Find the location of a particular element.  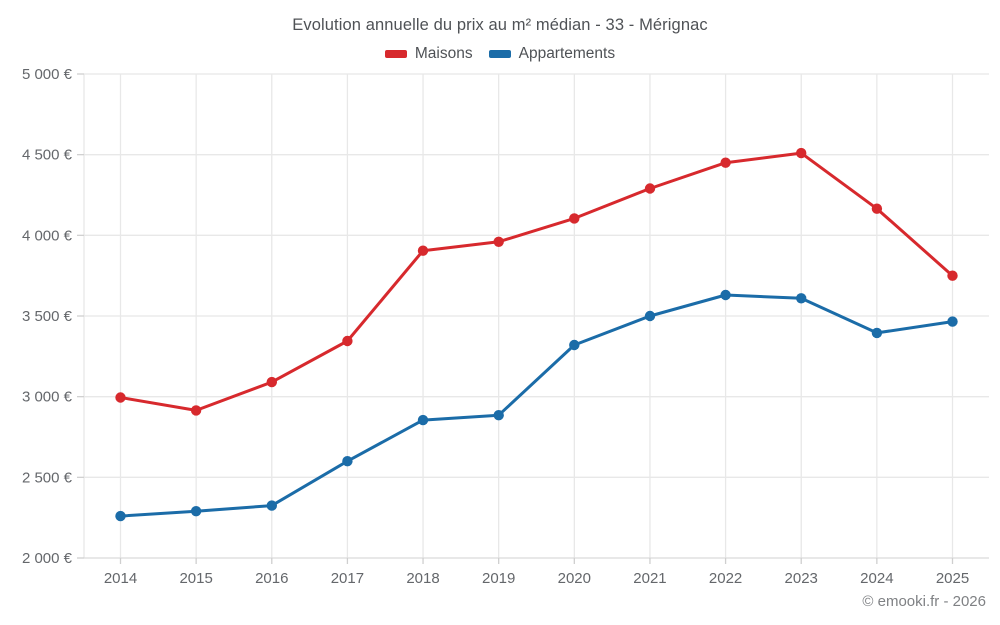

svg-text: 2017 is located at coordinates (347, 578).